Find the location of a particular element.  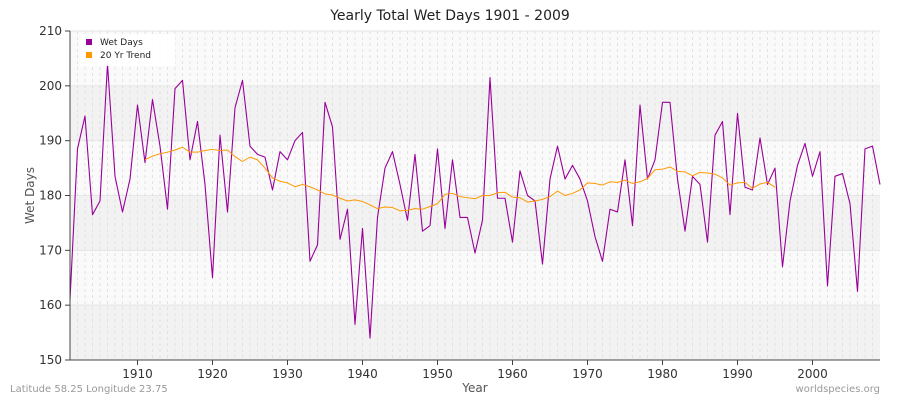

y-tick-label: 190 is located at coordinates (50, 141).